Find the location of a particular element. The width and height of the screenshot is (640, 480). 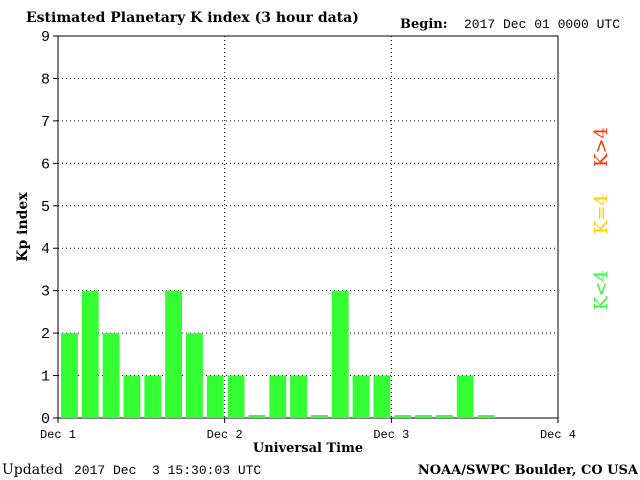

y-tick-label: 6 is located at coordinates (45, 164).